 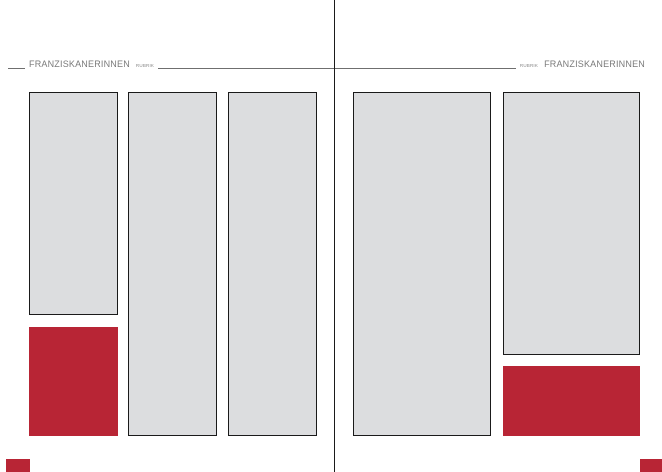 What do you see at coordinates (571, 401) in the screenshot?
I see `right-red-text-box` at bounding box center [571, 401].